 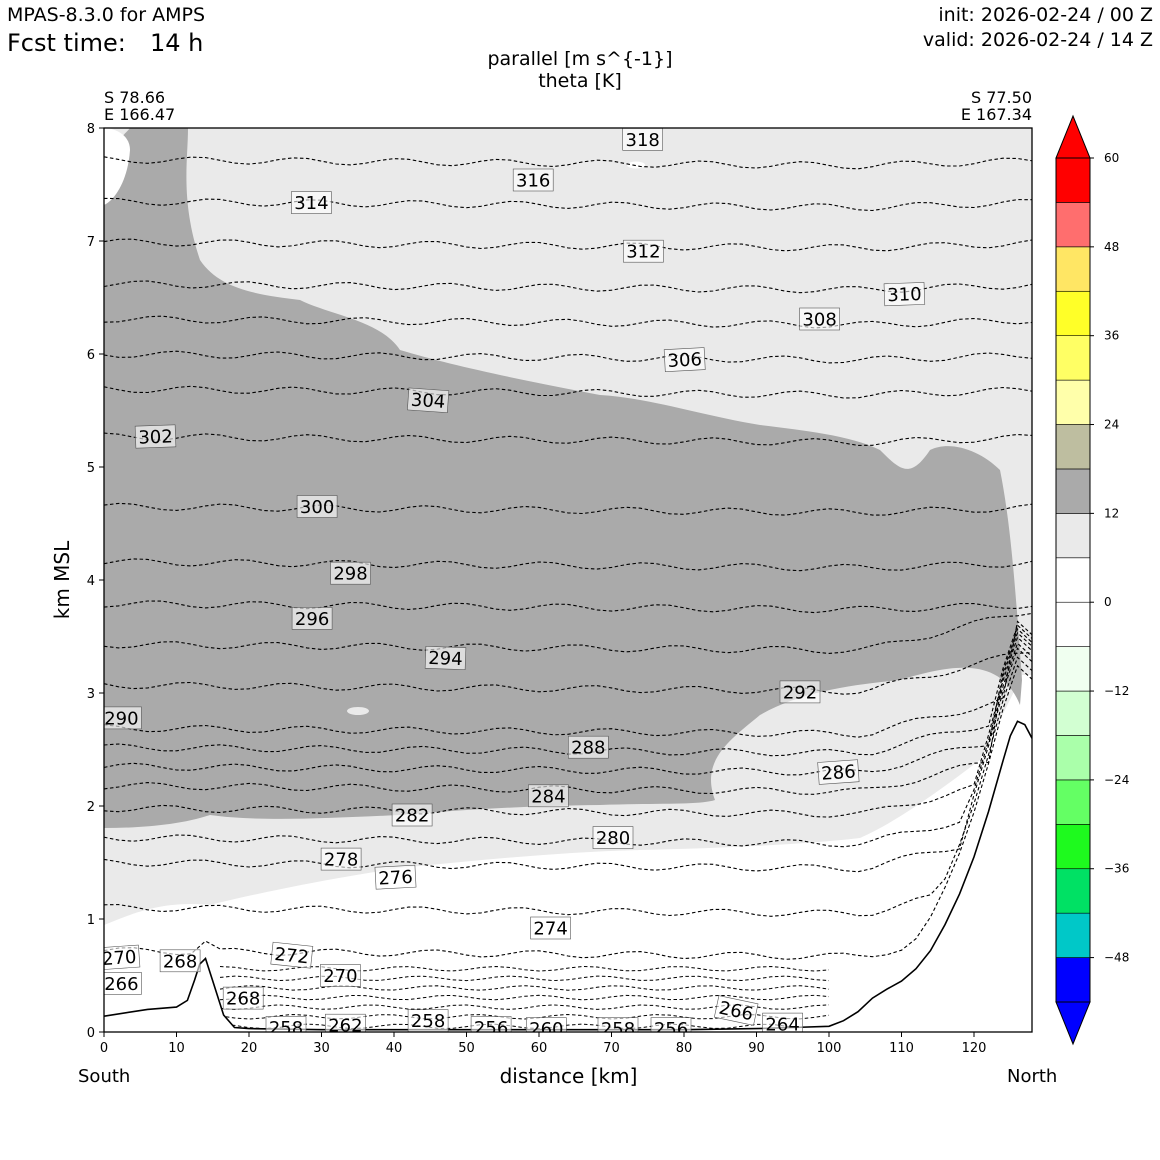 I want to click on theta-label-text: 256, so click(x=671, y=1029).